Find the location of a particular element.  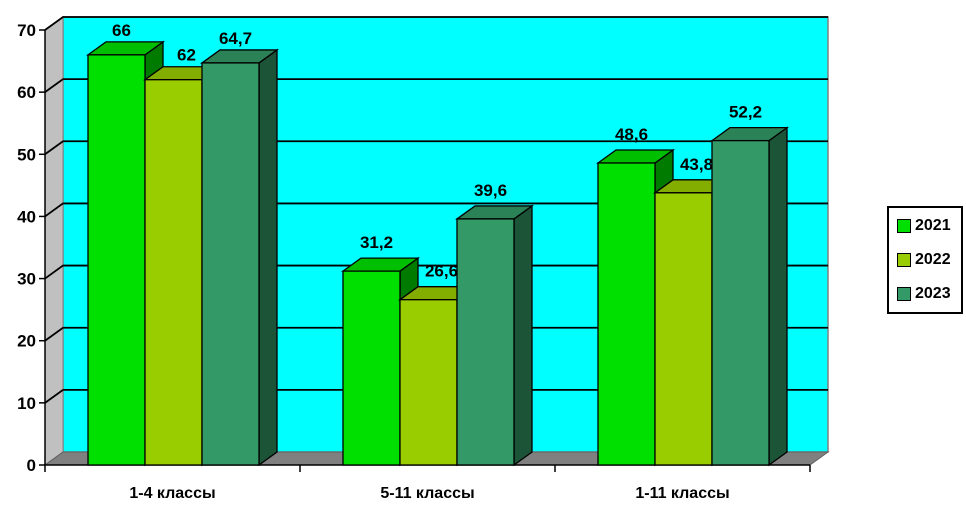

legend-label-2021: 2021 is located at coordinates (933, 225).